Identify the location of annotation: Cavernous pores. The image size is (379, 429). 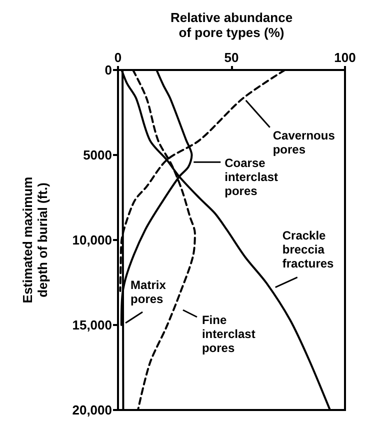
(304, 142).